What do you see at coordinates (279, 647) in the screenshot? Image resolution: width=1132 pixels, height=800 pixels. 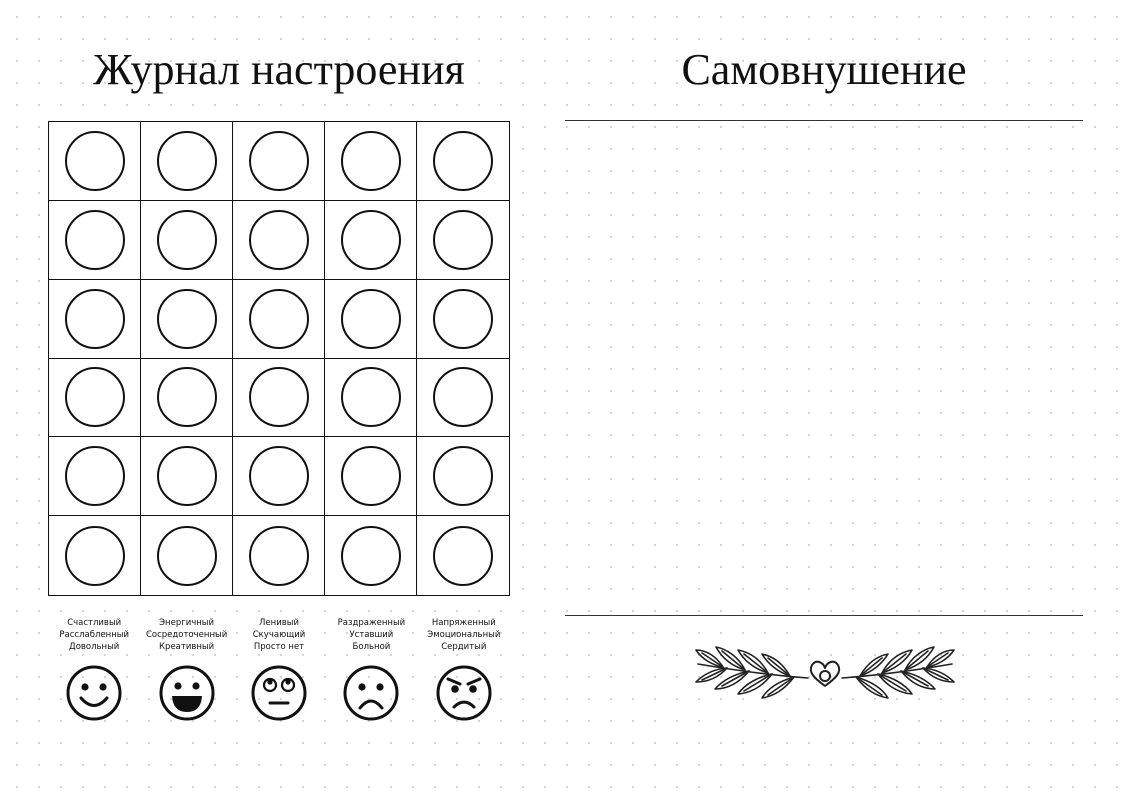 I see `legend-label: Просто нет` at bounding box center [279, 647].